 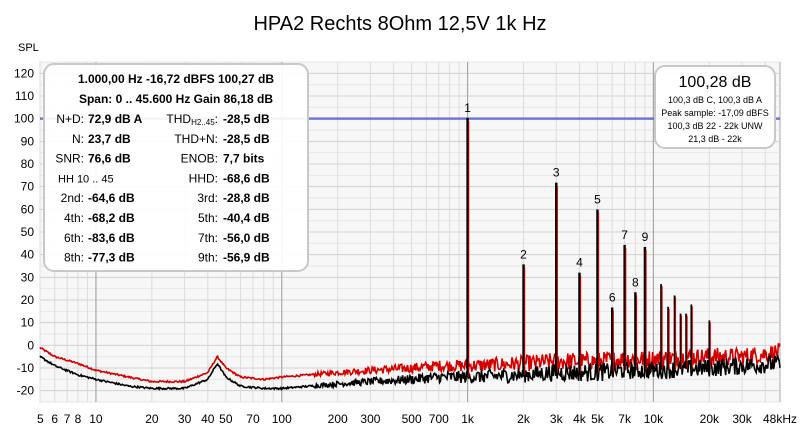 What do you see at coordinates (152, 419) in the screenshot?
I see `x-tick-label: 20` at bounding box center [152, 419].